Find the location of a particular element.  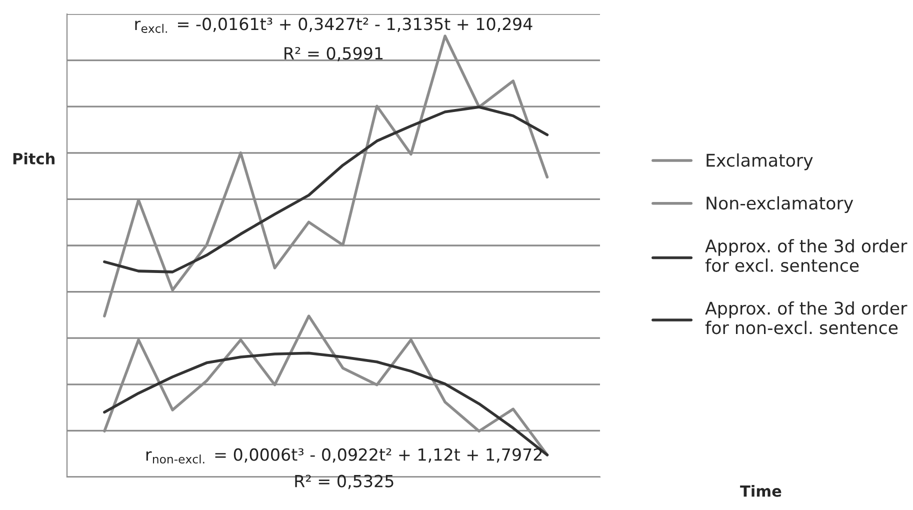

legend-label: Exclamatory is located at coordinates (759, 161).